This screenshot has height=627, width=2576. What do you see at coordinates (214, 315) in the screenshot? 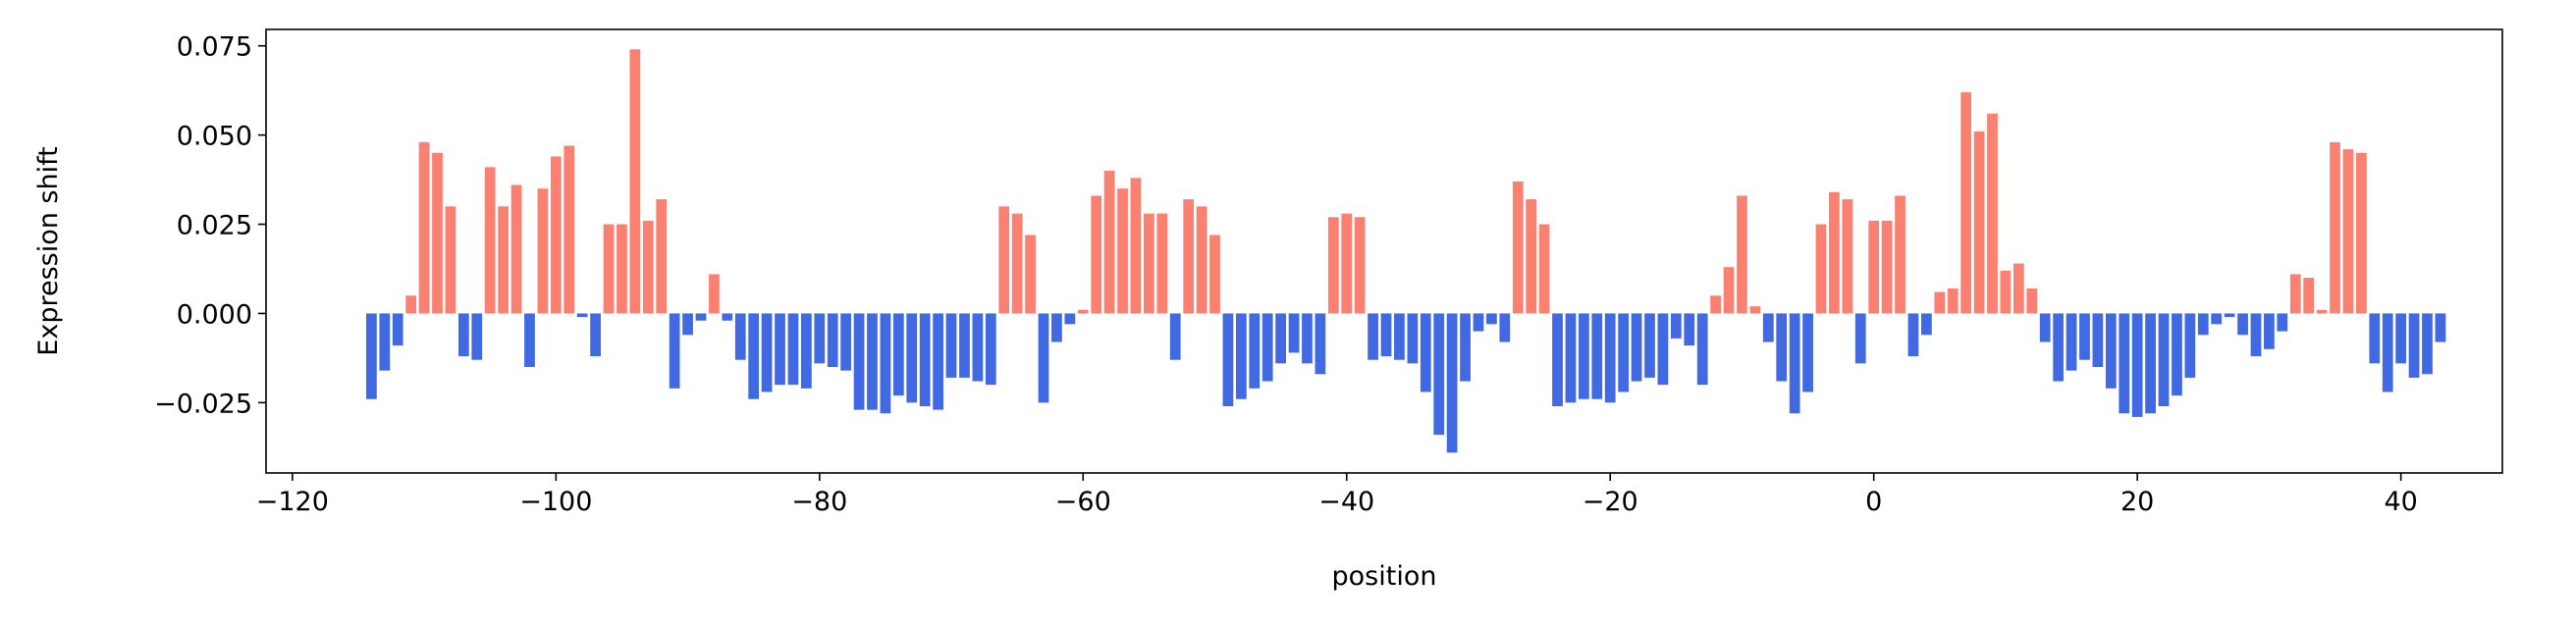
I see `y-tick-label: 0.000` at bounding box center [214, 315].